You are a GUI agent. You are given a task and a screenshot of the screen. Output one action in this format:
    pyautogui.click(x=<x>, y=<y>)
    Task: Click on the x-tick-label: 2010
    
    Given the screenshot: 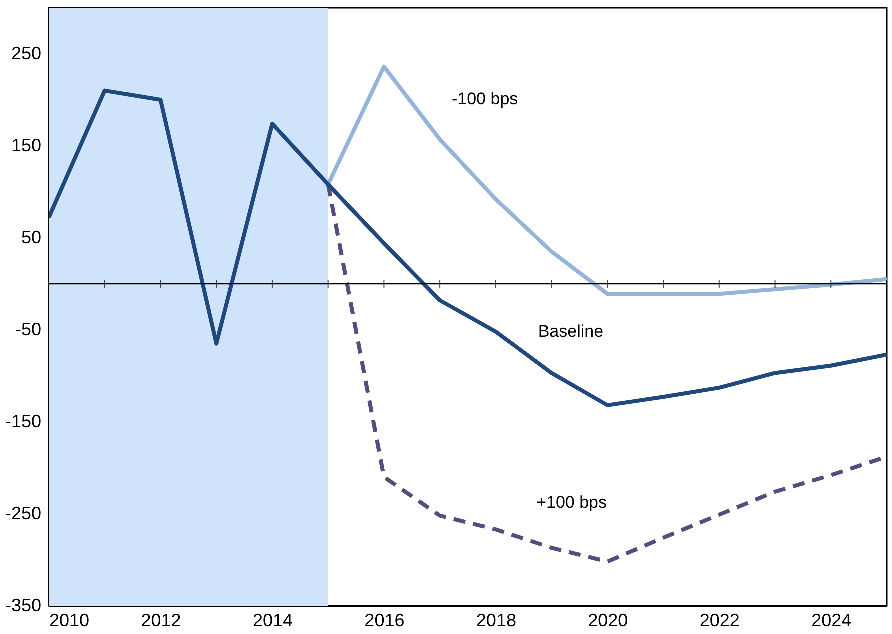 What is the action you would take?
    pyautogui.click(x=70, y=620)
    